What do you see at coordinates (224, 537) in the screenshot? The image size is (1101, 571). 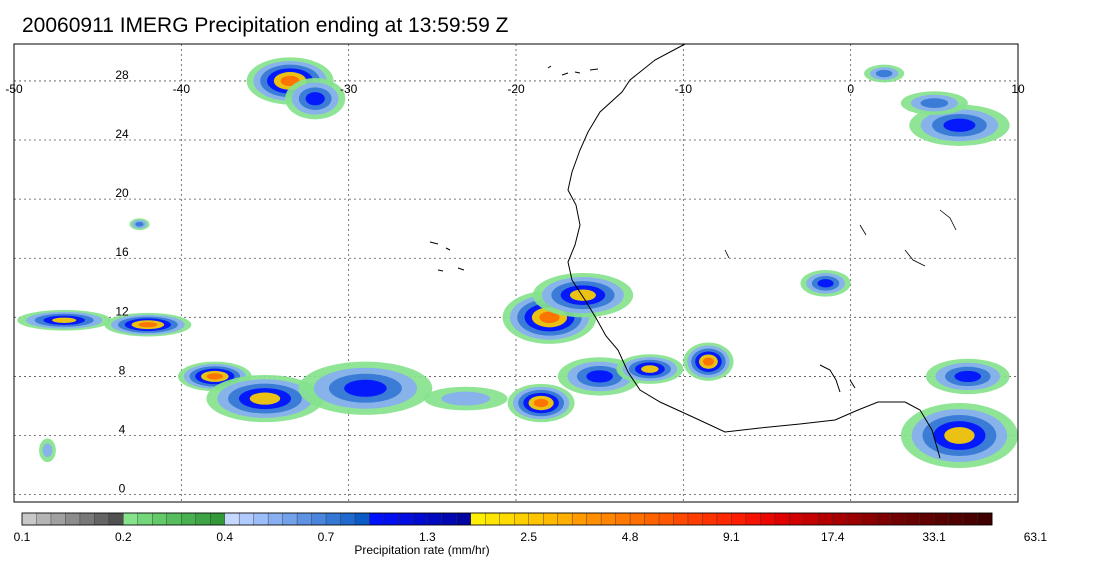 I see `colorbar-tick-label: 0.4` at bounding box center [224, 537].